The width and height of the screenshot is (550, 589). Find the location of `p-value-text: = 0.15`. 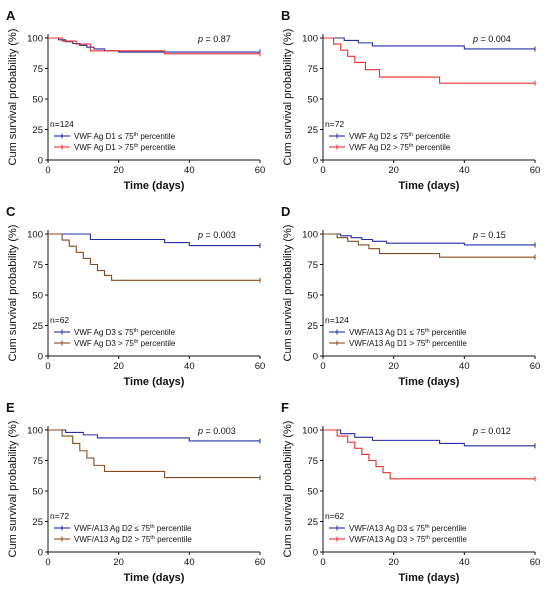

p-value-text: = 0.15 is located at coordinates (492, 235).